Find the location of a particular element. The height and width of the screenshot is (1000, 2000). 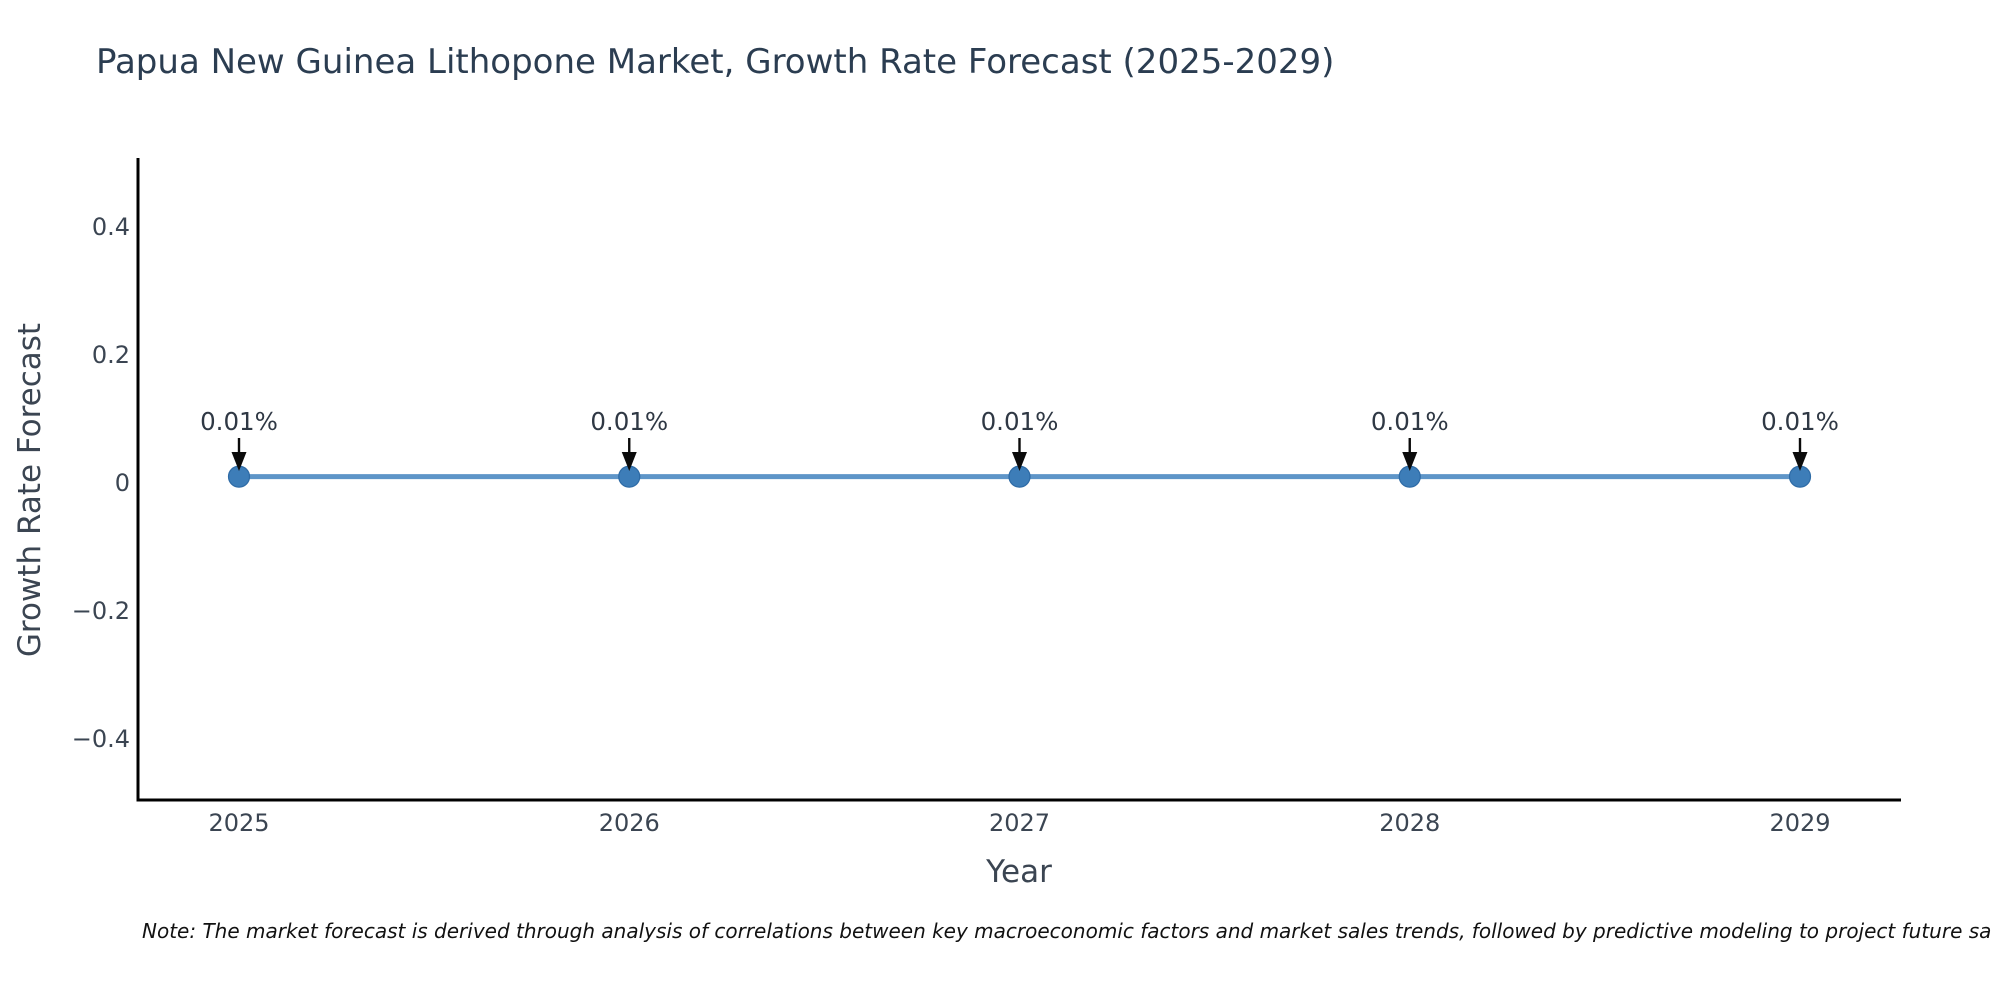

x-tick-label: 2027 is located at coordinates (1019, 823).